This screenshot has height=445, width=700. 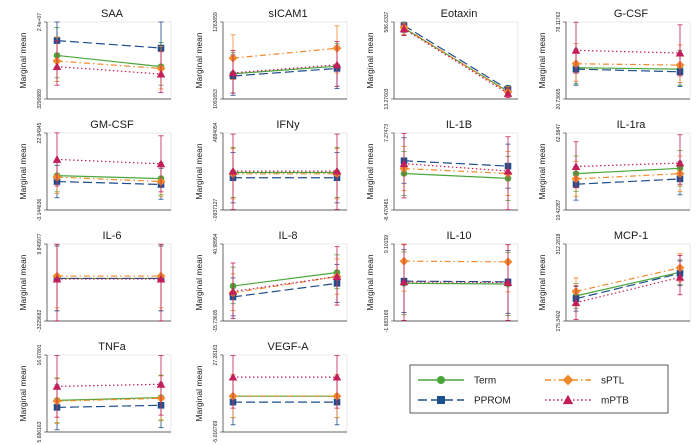 I want to click on panel-title: IL-1ra, so click(x=632, y=125).